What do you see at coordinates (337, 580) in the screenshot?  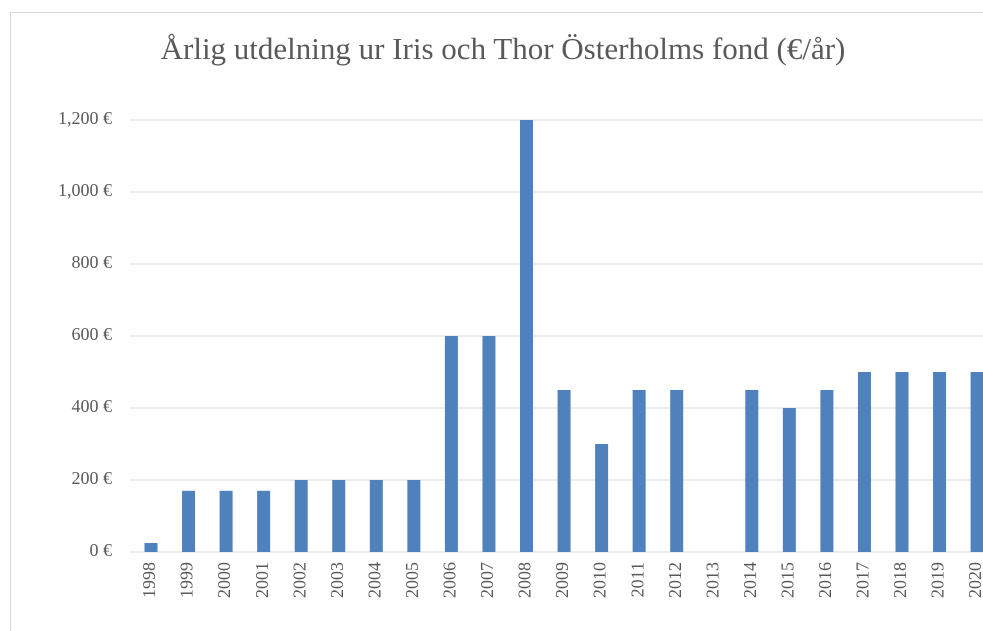 I see `x-tick-label: 2003` at bounding box center [337, 580].